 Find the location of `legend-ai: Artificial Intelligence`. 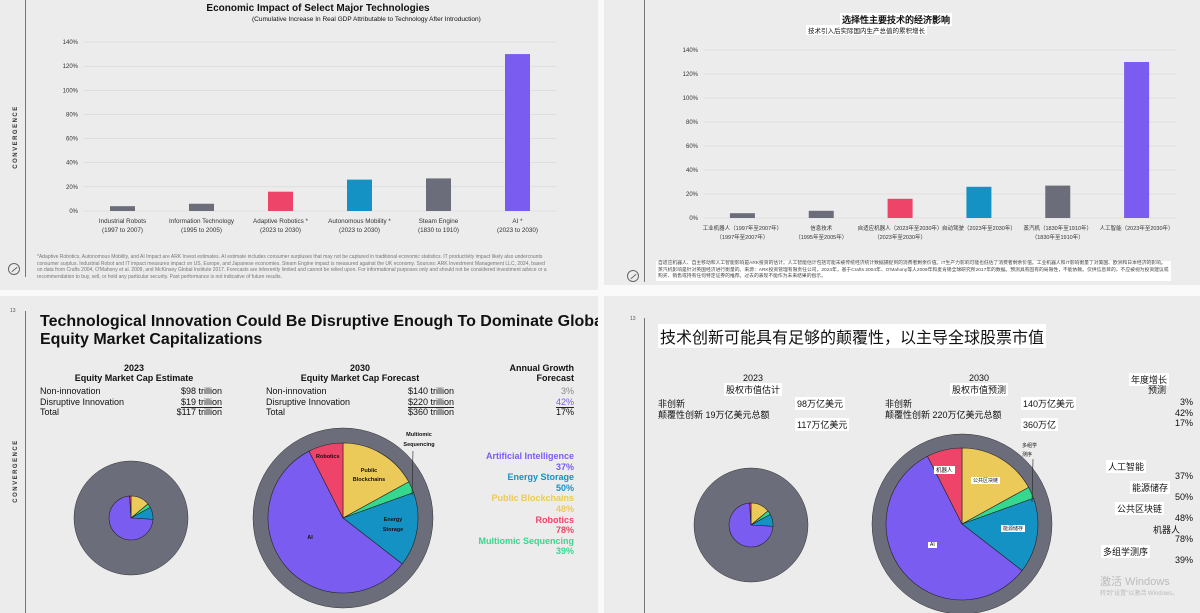

legend-ai: Artificial Intelligence is located at coordinates (529, 456).